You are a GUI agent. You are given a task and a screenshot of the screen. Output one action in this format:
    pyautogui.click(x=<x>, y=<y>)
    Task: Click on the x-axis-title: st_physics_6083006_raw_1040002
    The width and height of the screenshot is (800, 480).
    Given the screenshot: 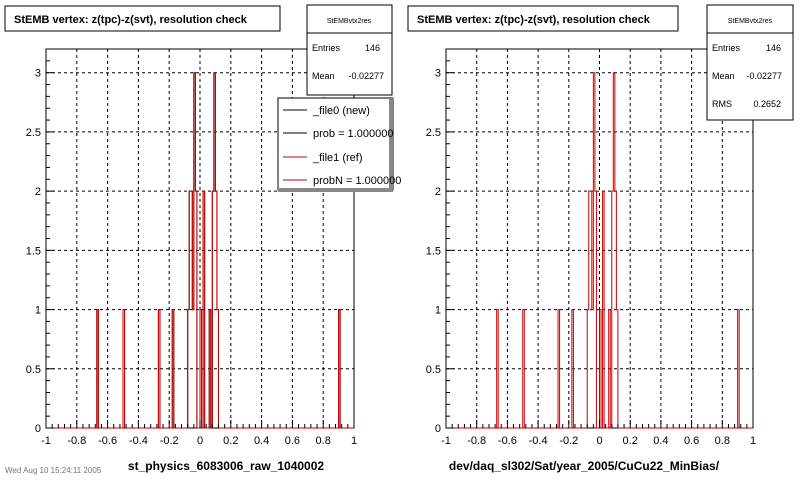 What is the action you would take?
    pyautogui.click(x=226, y=466)
    